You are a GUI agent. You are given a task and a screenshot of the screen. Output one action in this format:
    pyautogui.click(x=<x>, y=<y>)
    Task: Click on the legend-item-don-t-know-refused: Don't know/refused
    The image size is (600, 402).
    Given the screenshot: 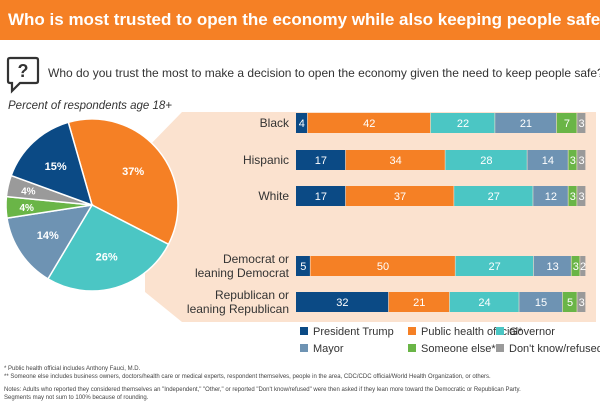 What is the action you would take?
    pyautogui.click(x=548, y=349)
    